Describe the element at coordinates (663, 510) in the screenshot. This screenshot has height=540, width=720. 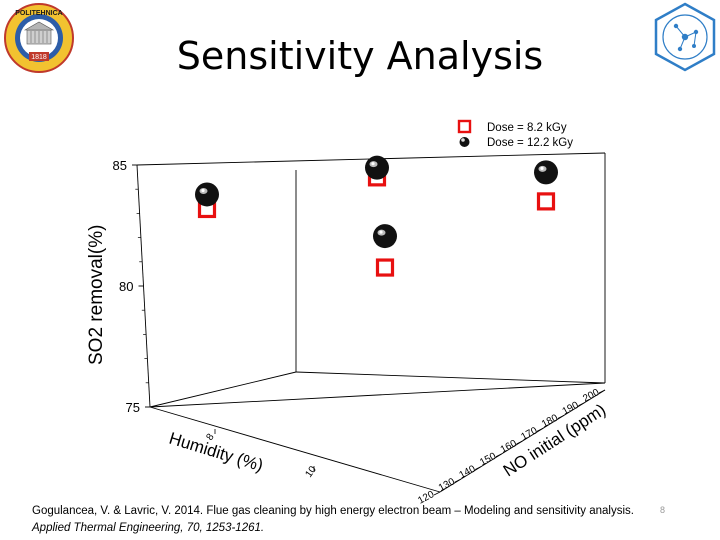
I see `page-number: 8` at that location.